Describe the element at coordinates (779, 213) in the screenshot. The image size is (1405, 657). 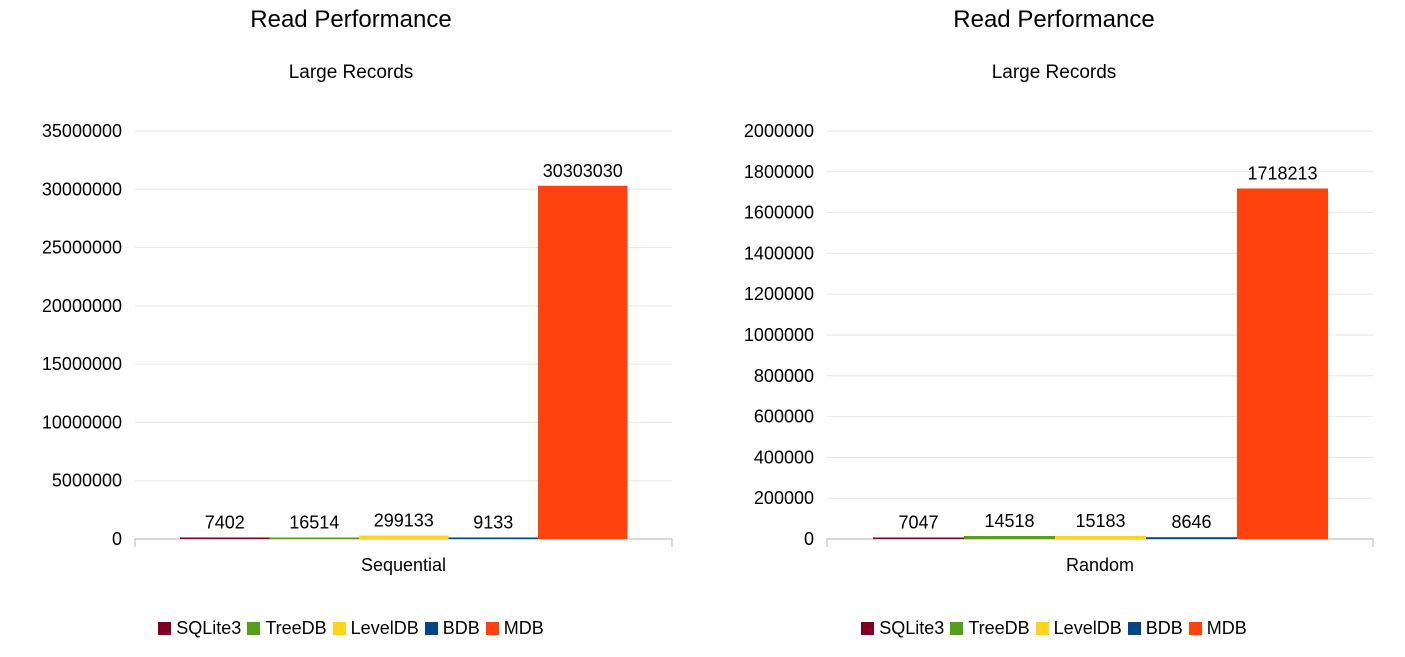
I see `y-tick-label: 1600000` at that location.